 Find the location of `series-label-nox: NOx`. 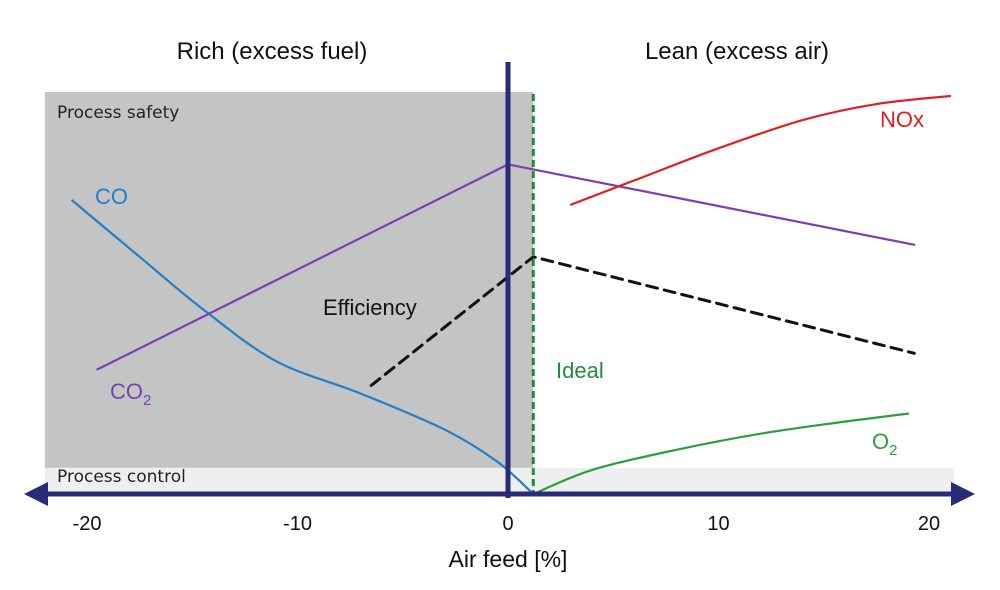

series-label-nox: NOx is located at coordinates (902, 119).